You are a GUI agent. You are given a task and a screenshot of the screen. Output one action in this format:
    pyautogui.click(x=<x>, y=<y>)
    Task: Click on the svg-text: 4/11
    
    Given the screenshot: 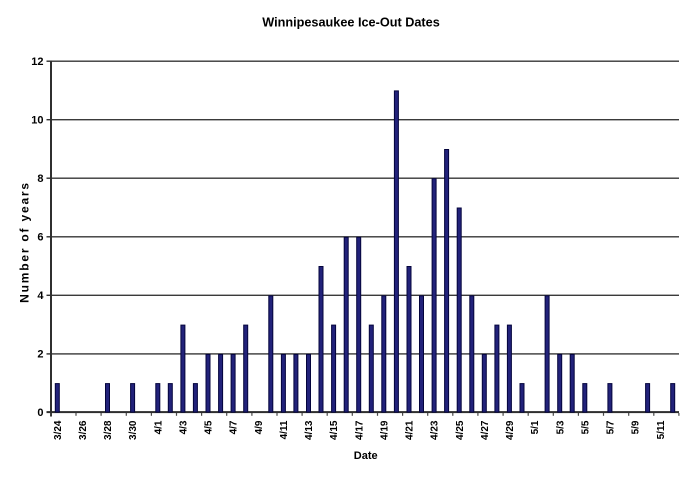 What is the action you would take?
    pyautogui.click(x=284, y=429)
    